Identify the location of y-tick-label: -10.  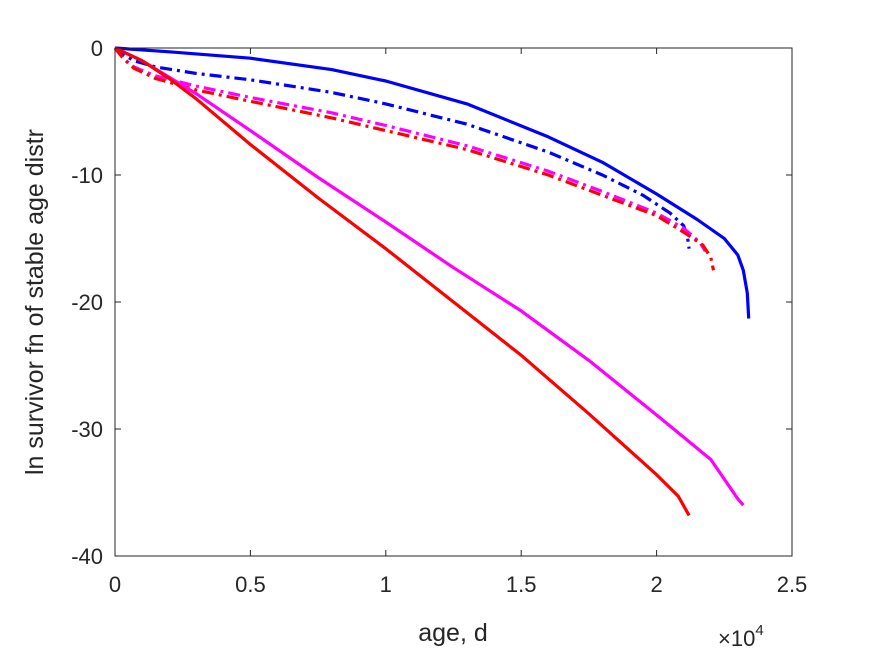
(87, 175).